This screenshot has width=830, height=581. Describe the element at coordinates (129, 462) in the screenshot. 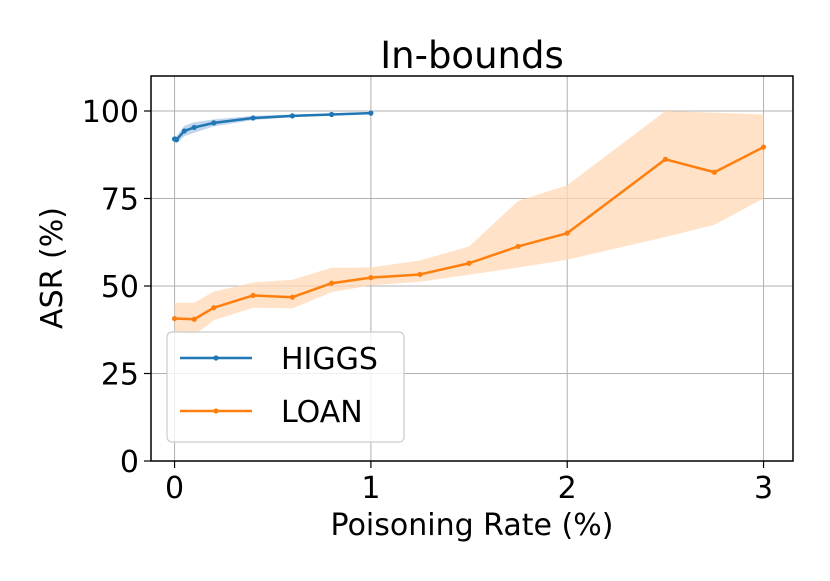

I see `y-tick-label: 0` at that location.